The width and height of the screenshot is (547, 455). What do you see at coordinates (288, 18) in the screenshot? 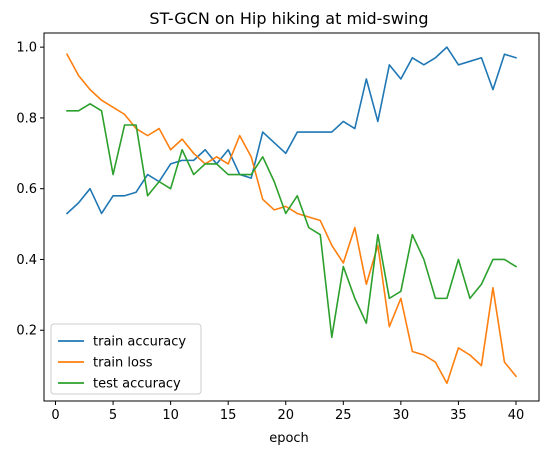
I see `chart-title: ST-GCN on Hip hiking at mid-swing` at bounding box center [288, 18].